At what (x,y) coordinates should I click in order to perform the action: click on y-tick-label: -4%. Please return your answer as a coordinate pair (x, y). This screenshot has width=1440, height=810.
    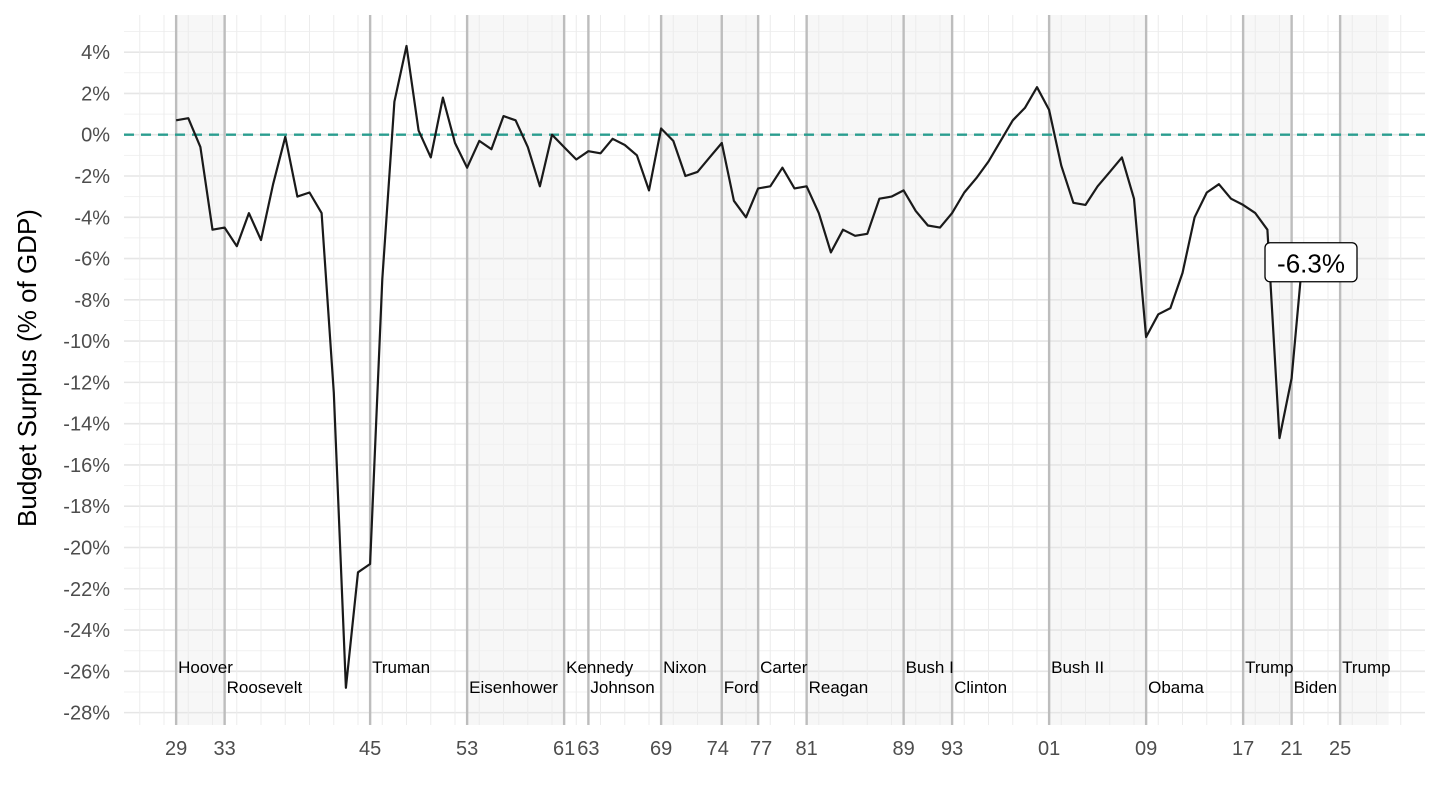
    Looking at the image, I should click on (92, 218).